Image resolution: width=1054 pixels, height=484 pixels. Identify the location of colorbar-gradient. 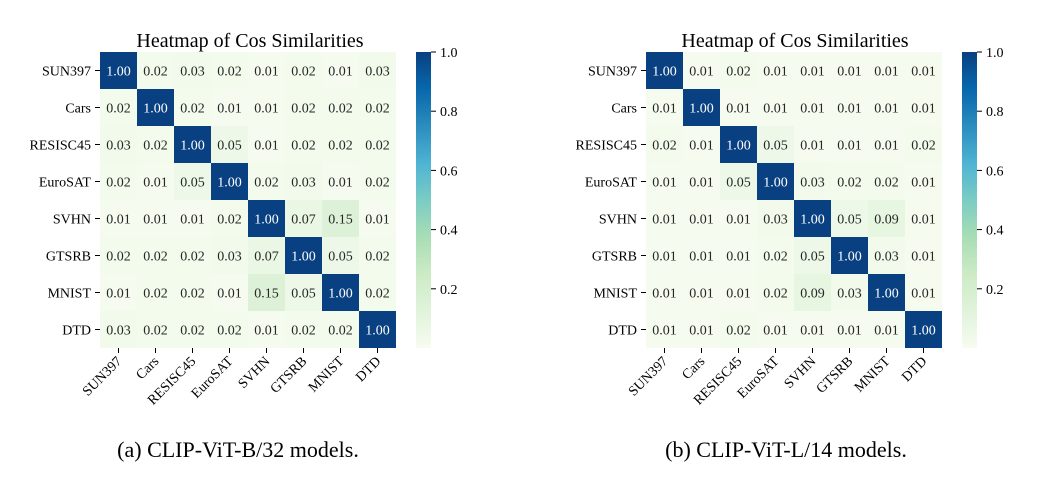
(423, 200).